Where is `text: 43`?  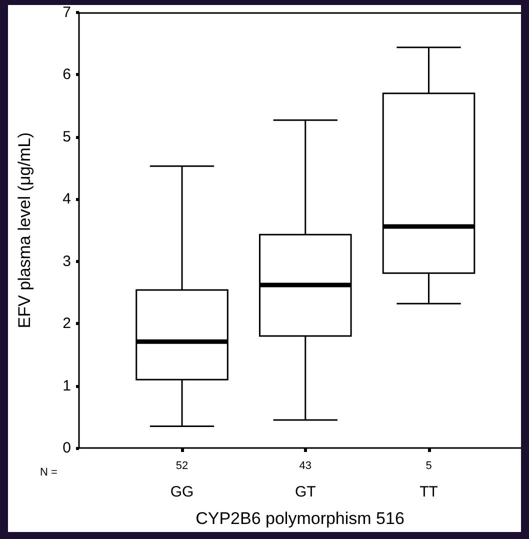 text: 43 is located at coordinates (305, 466).